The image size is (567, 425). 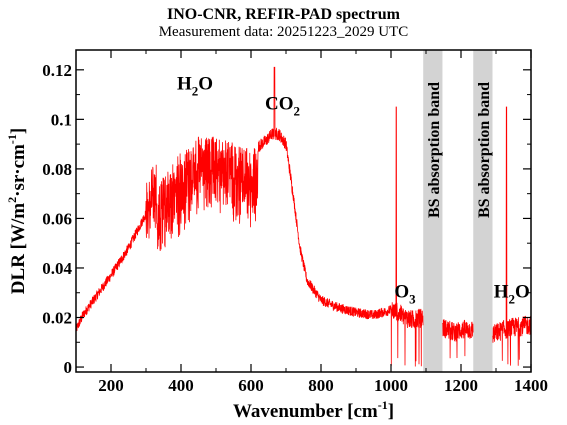 What do you see at coordinates (391, 385) in the screenshot?
I see `x-tick-label: 1000` at bounding box center [391, 385].